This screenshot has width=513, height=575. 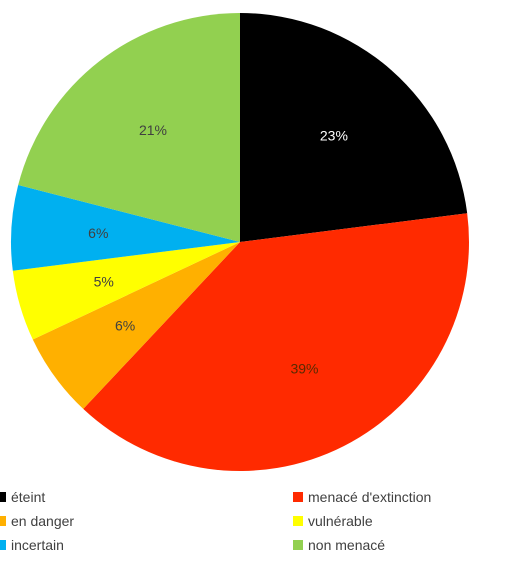 What do you see at coordinates (98, 233) in the screenshot?
I see `data-label-incertain: 6%` at bounding box center [98, 233].